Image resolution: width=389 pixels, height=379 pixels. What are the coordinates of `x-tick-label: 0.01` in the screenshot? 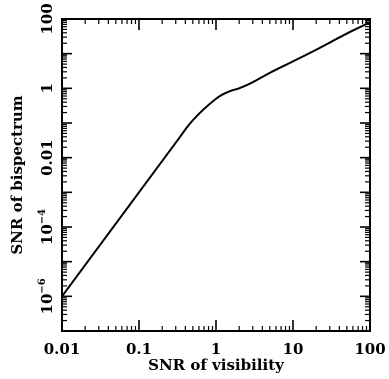 It's located at (62, 349).